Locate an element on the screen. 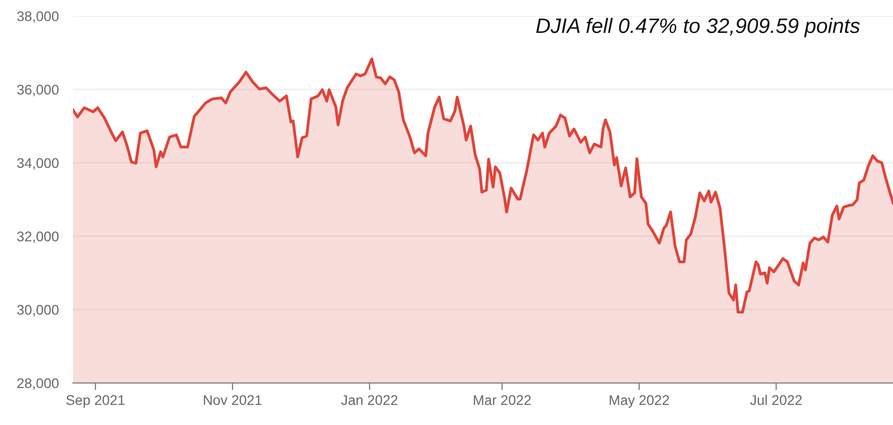 The width and height of the screenshot is (893, 425). x-tick-label: May 2022 is located at coordinates (639, 401).